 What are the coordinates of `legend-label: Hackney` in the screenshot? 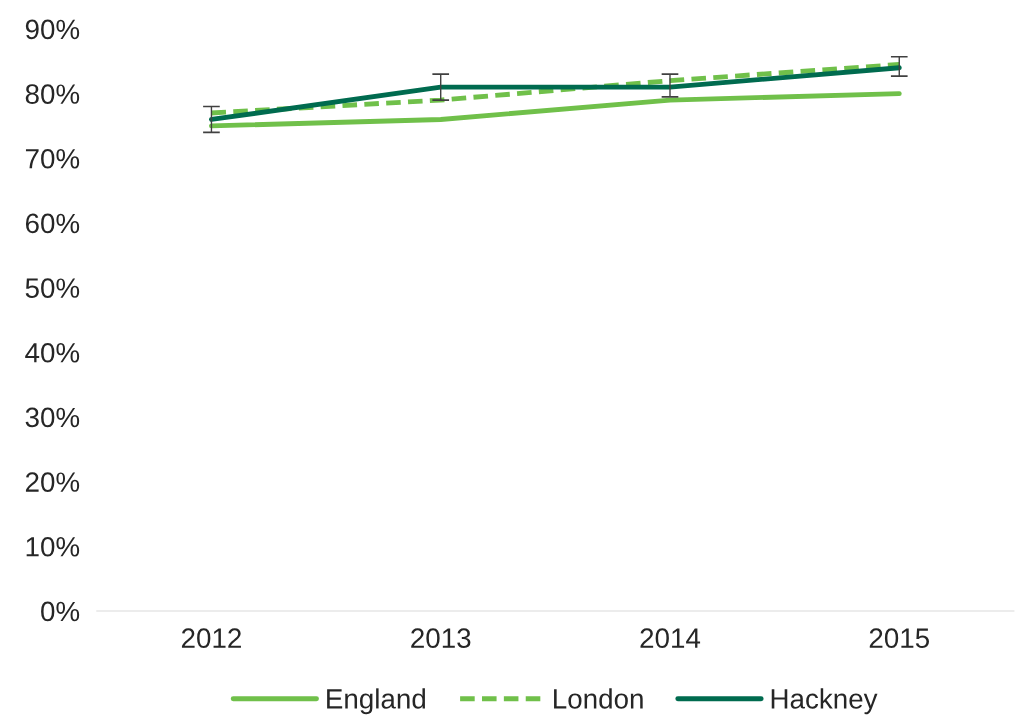 It's located at (824, 701).